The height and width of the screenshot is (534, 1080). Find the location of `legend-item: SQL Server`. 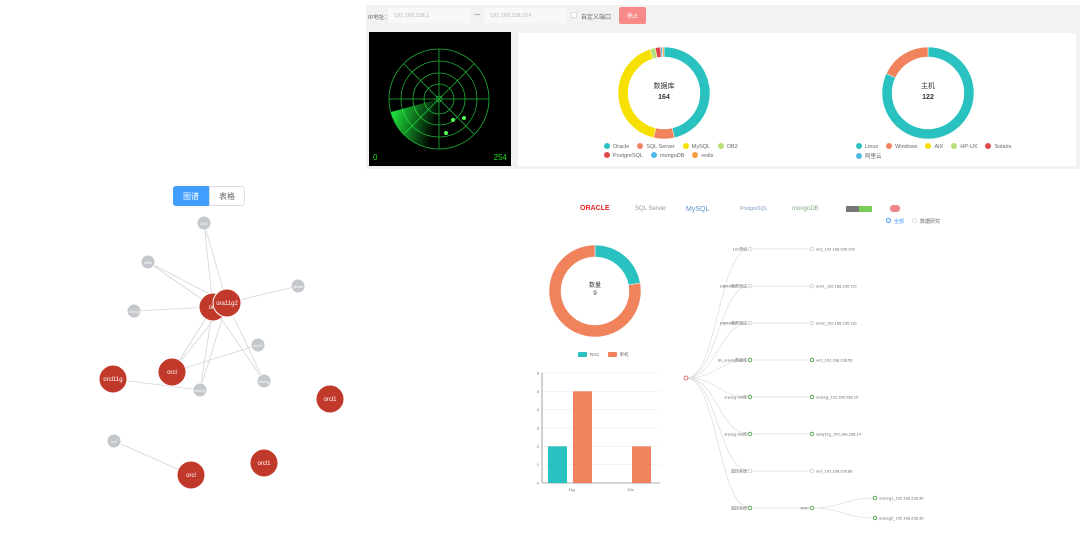

legend-item: SQL Server is located at coordinates (656, 146).